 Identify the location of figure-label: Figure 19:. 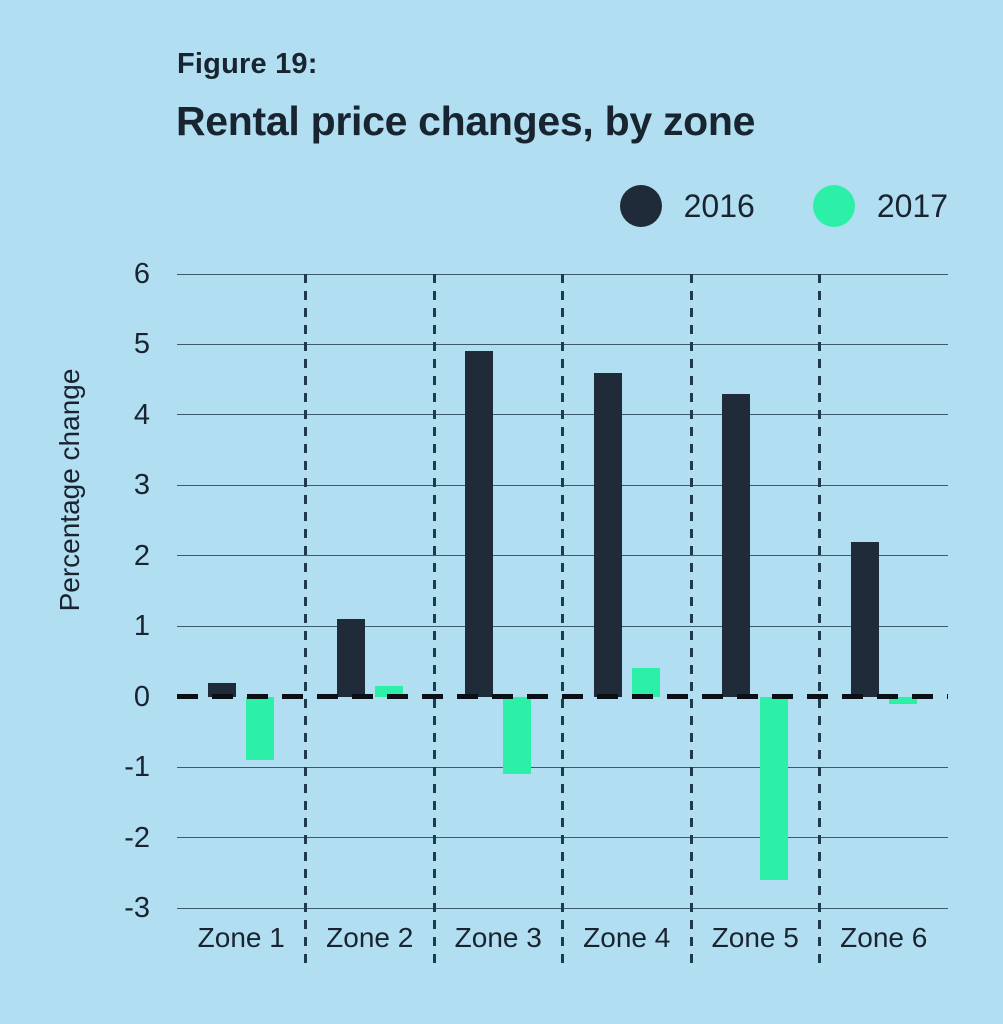
(247, 64).